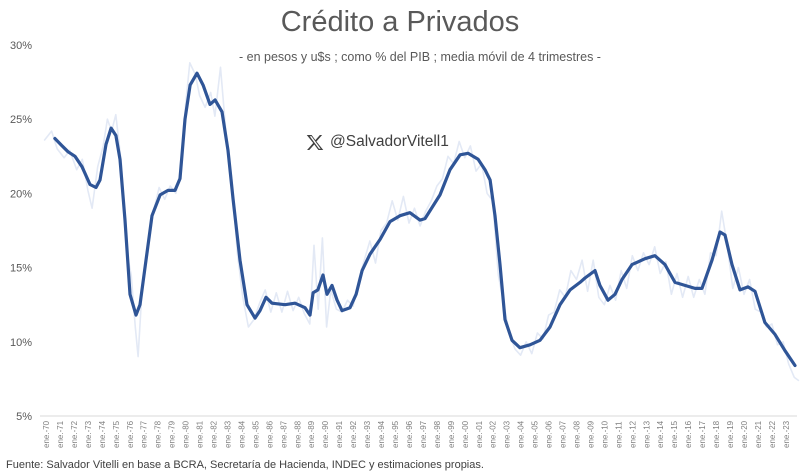 The width and height of the screenshot is (800, 475). I want to click on x-tick-label: ene.-99, so click(451, 434).